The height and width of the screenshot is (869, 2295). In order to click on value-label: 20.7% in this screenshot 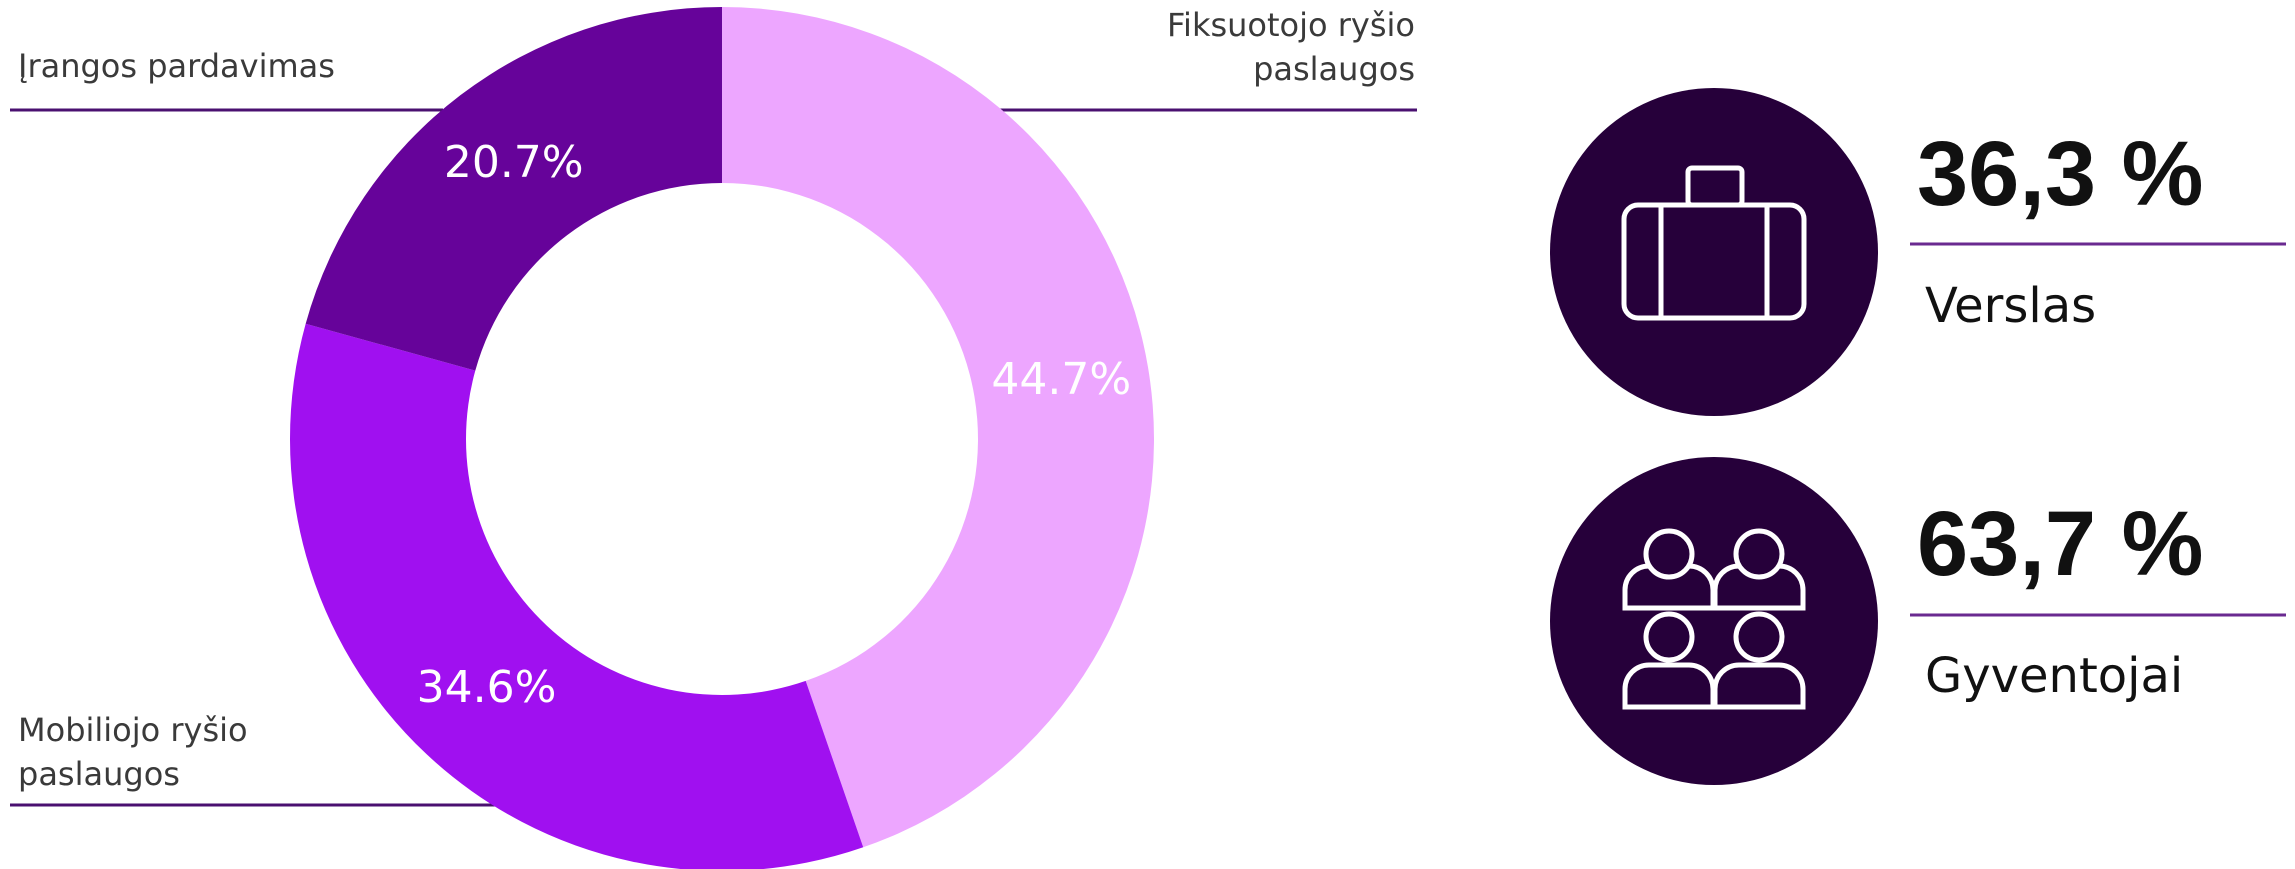, I will do `click(514, 162)`.